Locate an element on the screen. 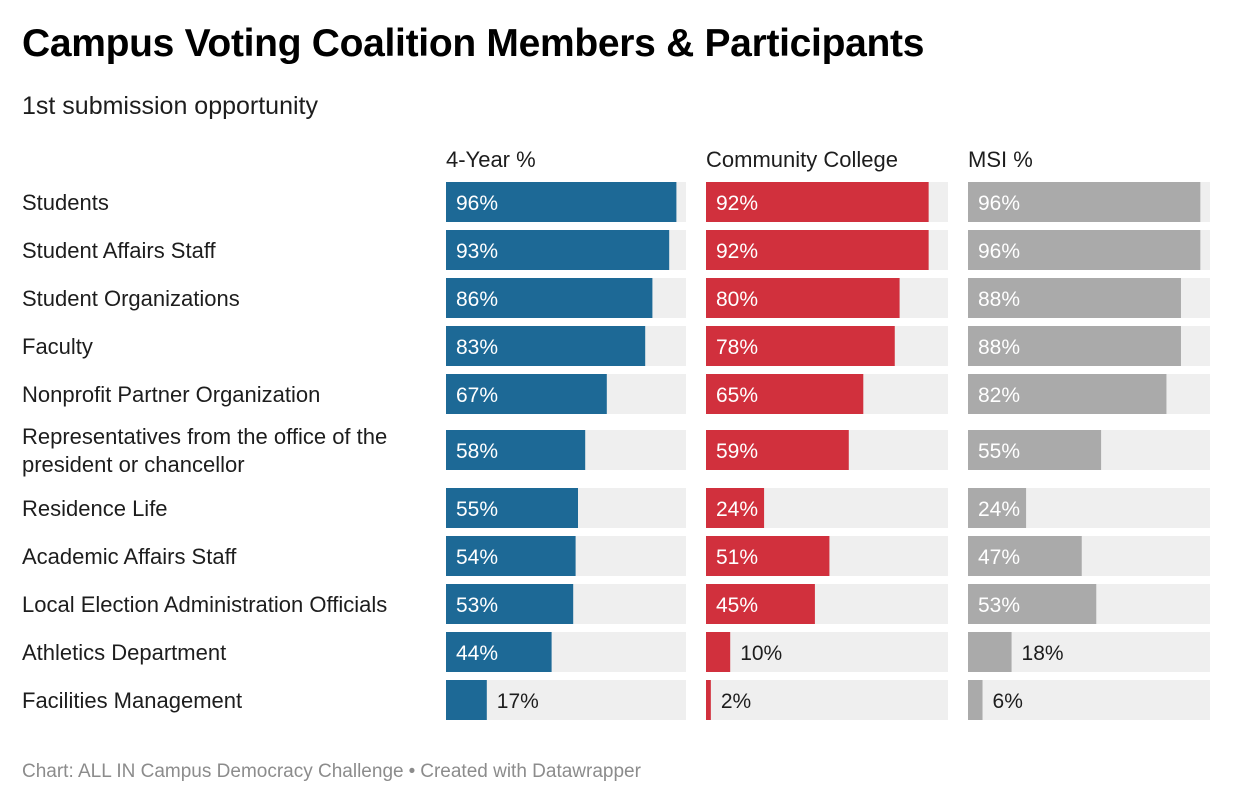  data-label: 59% is located at coordinates (737, 451).